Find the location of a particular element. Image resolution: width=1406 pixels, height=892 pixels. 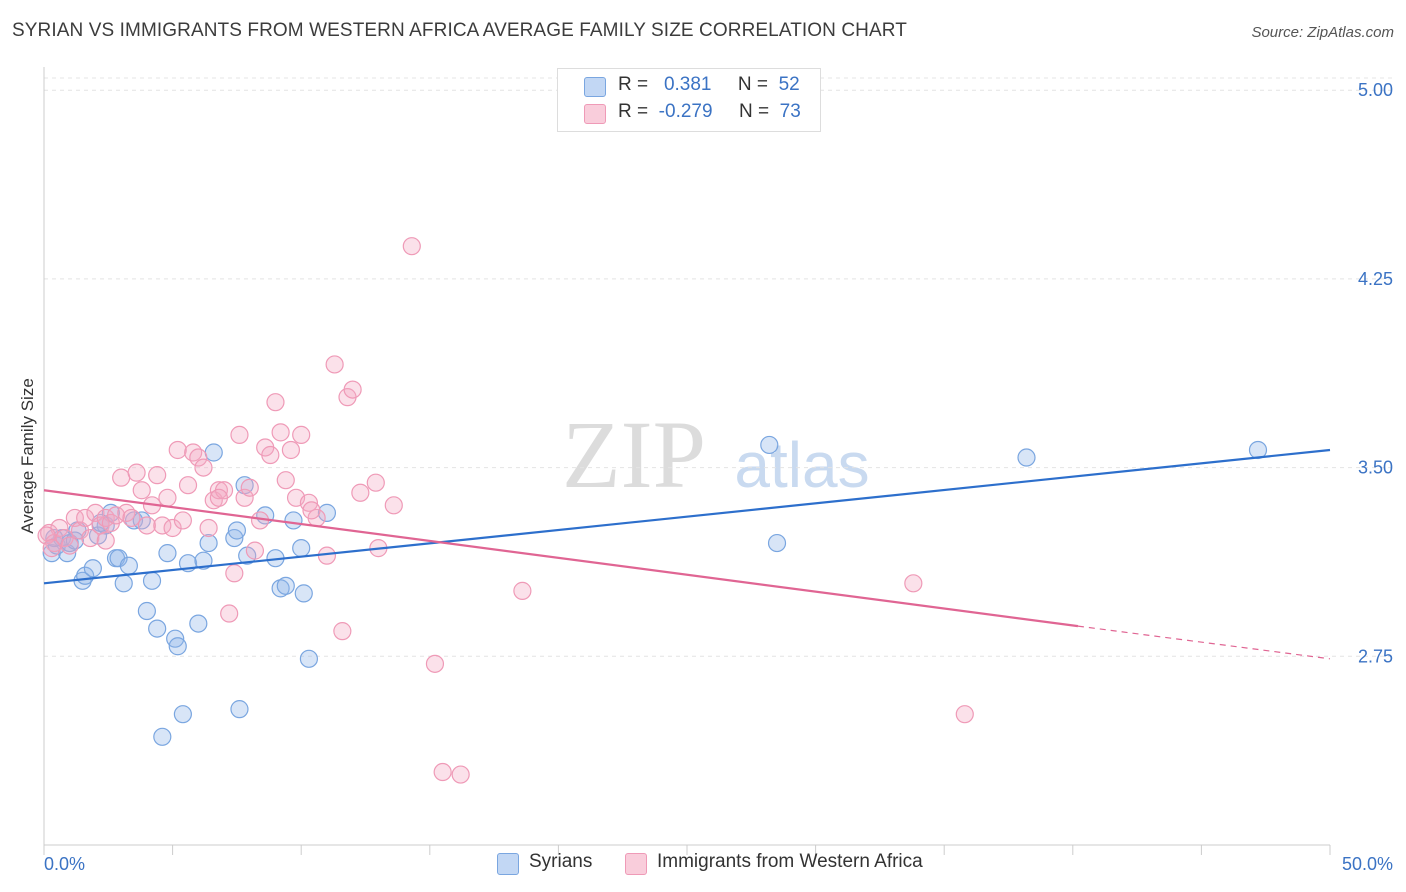

stats-legend: R = 0.381 N = 52 R = -0.279 N = 73 is located at coordinates (689, 100).